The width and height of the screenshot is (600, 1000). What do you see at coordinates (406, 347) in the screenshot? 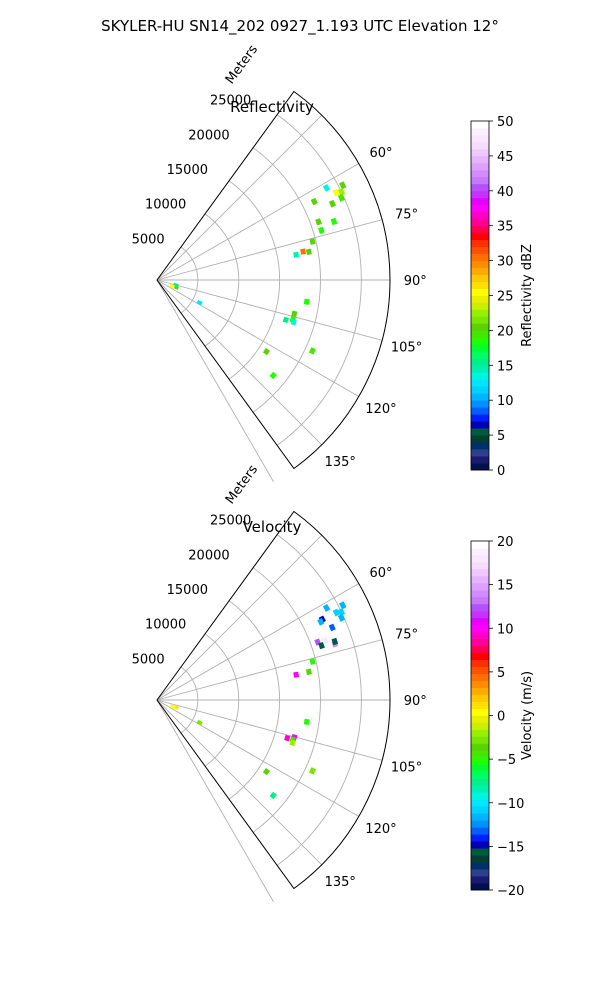
I see `azimuth-tick-label: 105°` at bounding box center [406, 347].